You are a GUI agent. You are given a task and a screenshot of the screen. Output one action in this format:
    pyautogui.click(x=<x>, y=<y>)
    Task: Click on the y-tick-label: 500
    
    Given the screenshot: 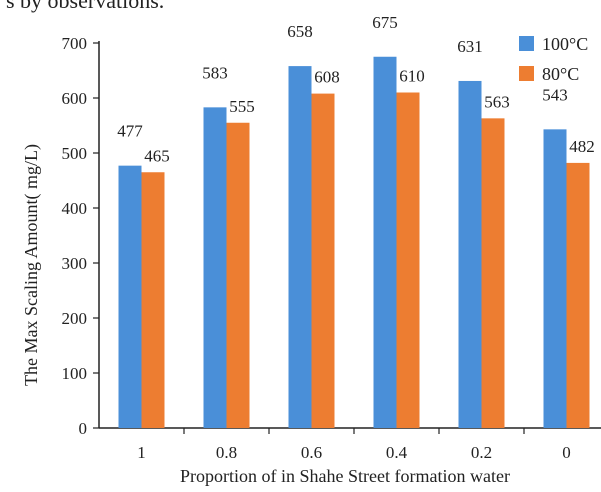 What is the action you would take?
    pyautogui.click(x=75, y=153)
    